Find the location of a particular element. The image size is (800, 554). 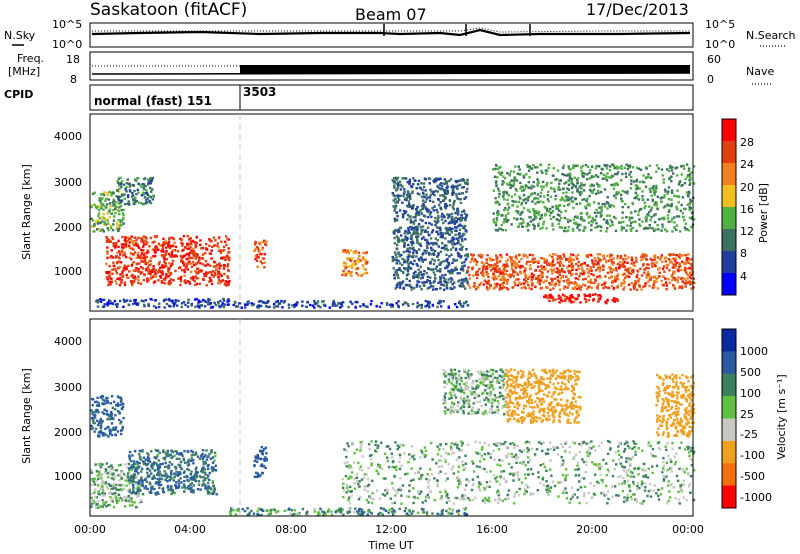

power-region-5-cell is located at coordinates (346, 273).